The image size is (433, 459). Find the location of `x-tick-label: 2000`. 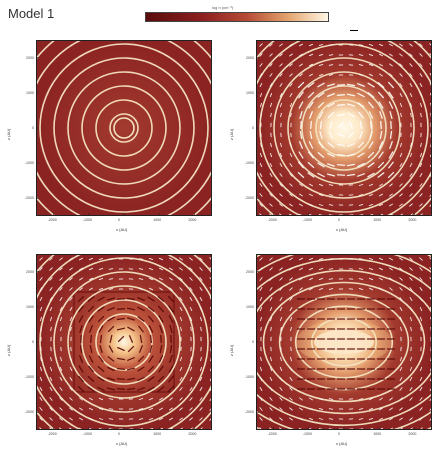

x-tick-label: 2000 is located at coordinates (192, 220).